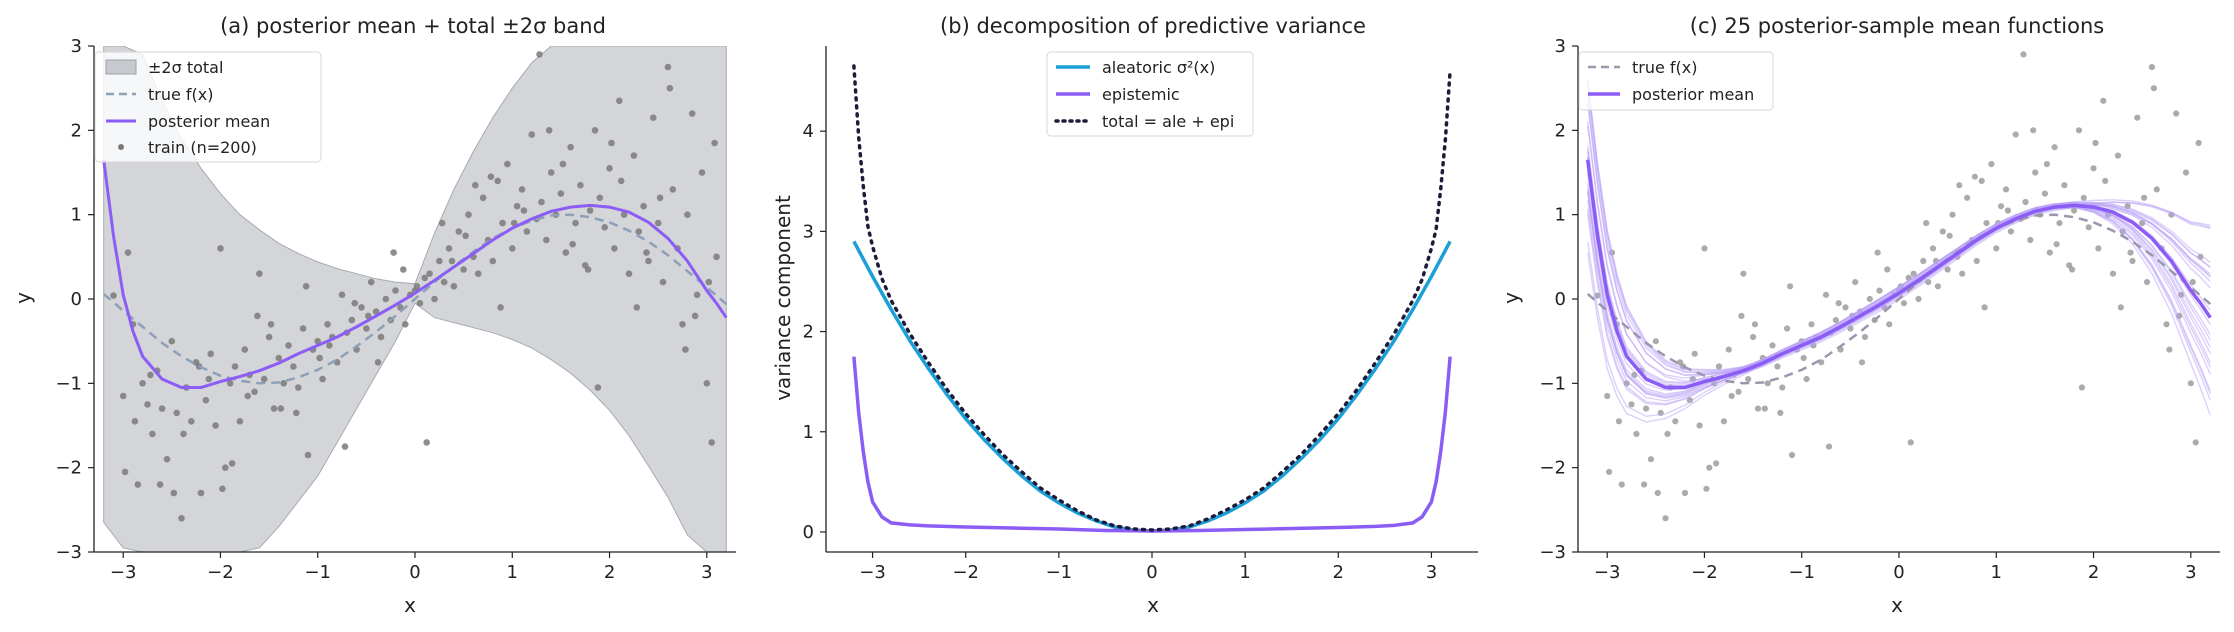 The width and height of the screenshot is (2234, 632). What do you see at coordinates (76, 215) in the screenshot?
I see `y-tick-label: 1` at bounding box center [76, 215].